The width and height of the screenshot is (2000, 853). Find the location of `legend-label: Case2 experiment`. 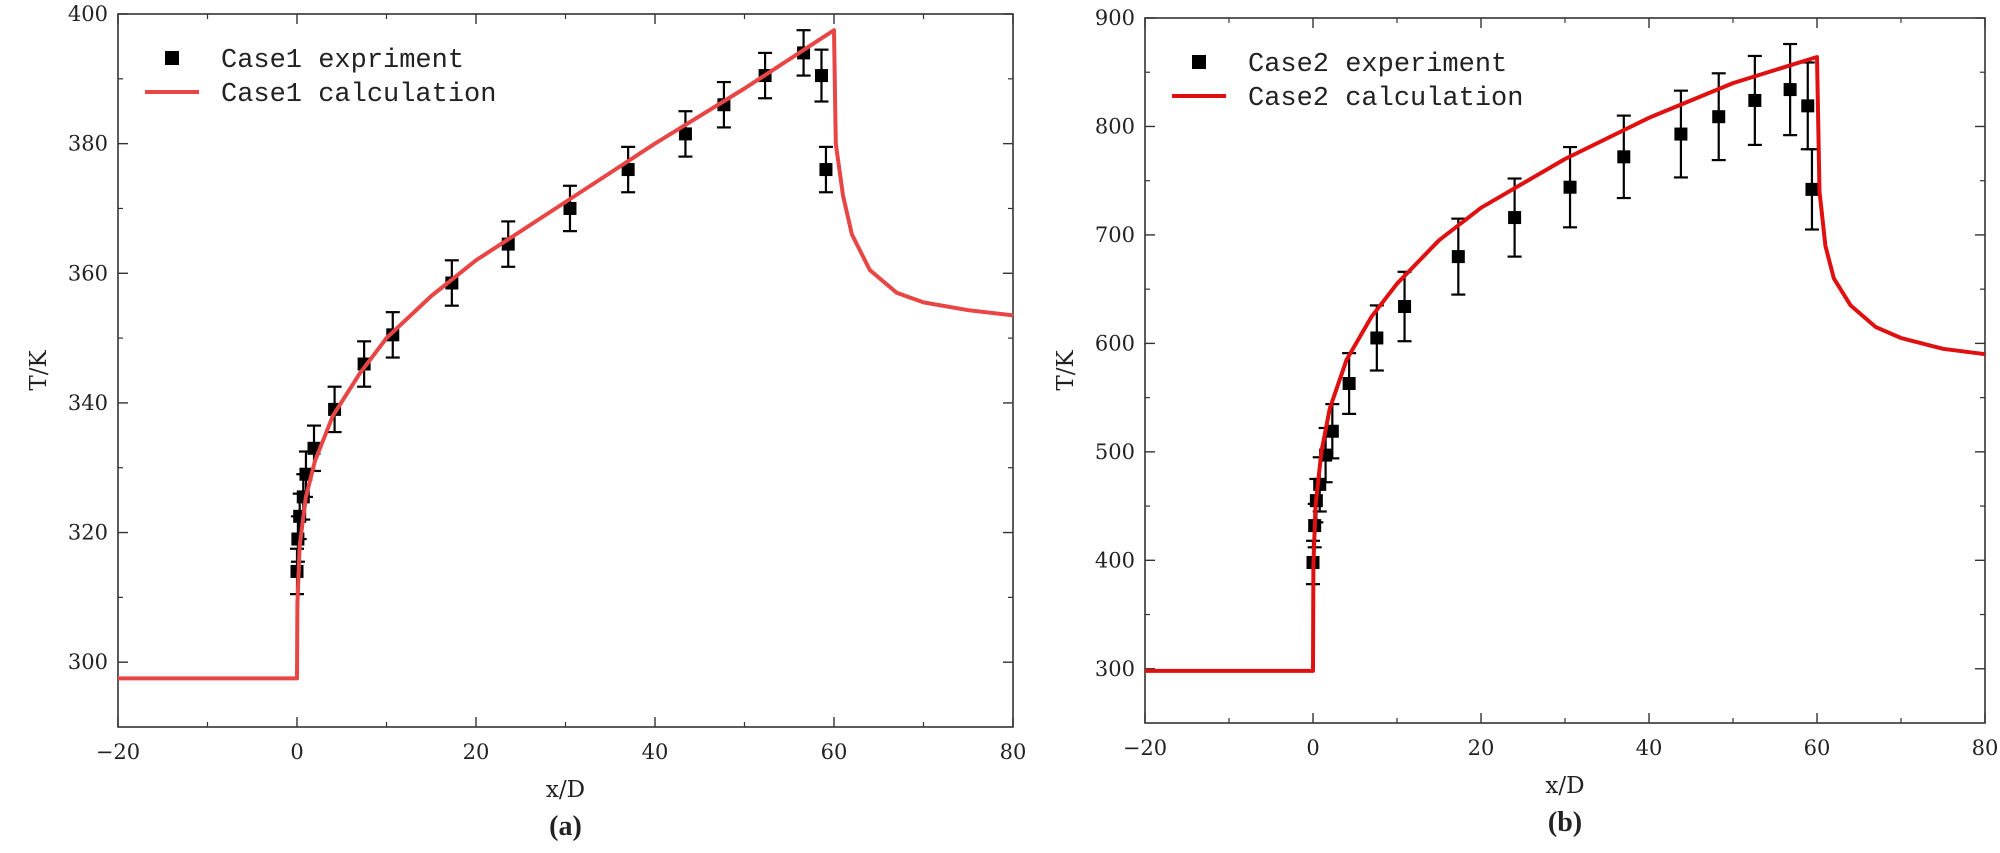

legend-label: Case2 experiment is located at coordinates (1377, 65).